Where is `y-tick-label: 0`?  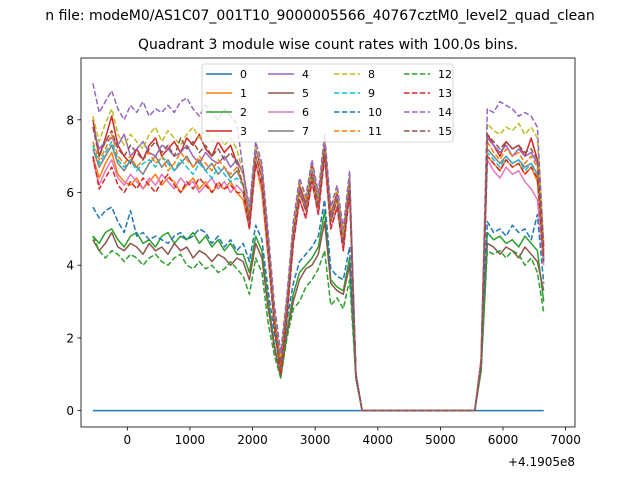 y-tick-label: 0 is located at coordinates (70, 411).